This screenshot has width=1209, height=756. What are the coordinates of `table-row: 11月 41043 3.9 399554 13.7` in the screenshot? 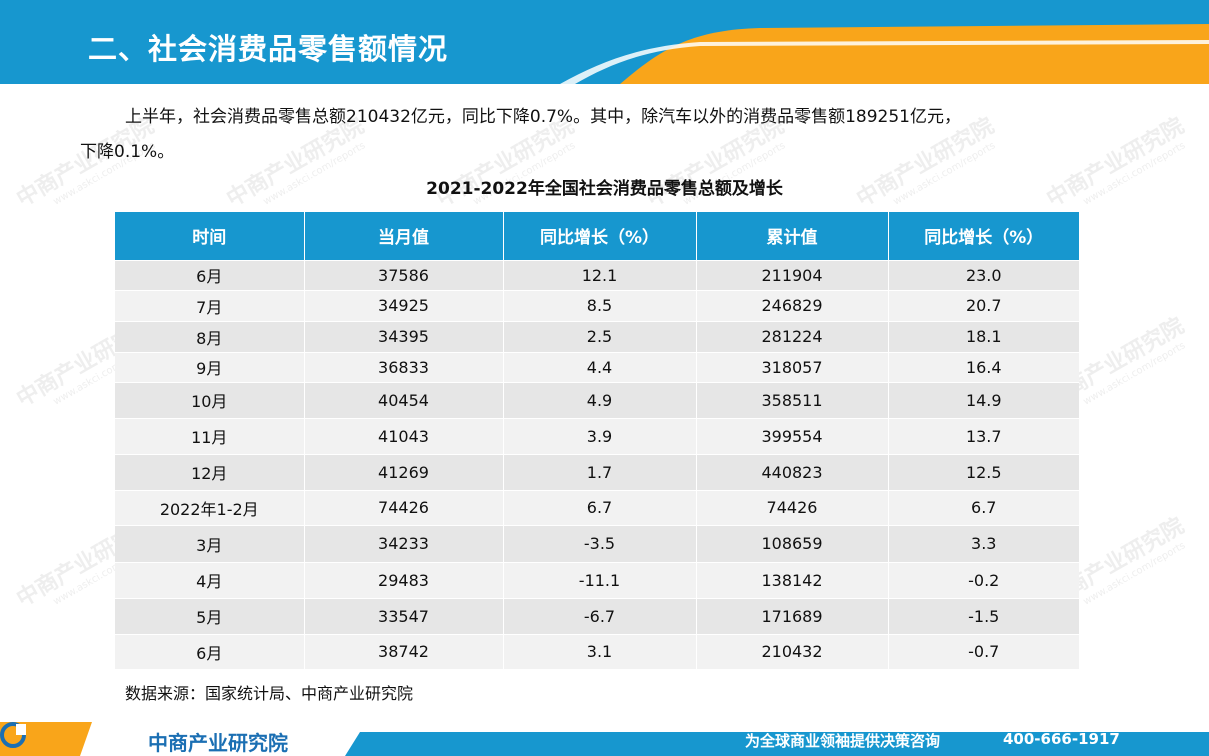 It's located at (597, 435).